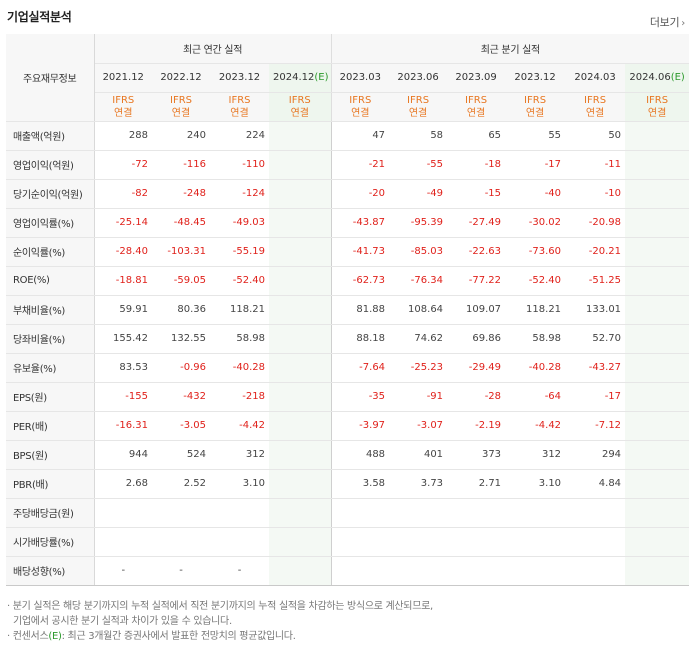 The width and height of the screenshot is (694, 648). I want to click on table-cell: 132.55, so click(181, 339).